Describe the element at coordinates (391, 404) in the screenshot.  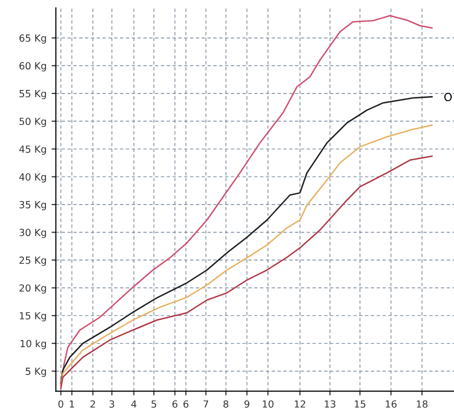
I see `x-tick-label: 16` at that location.